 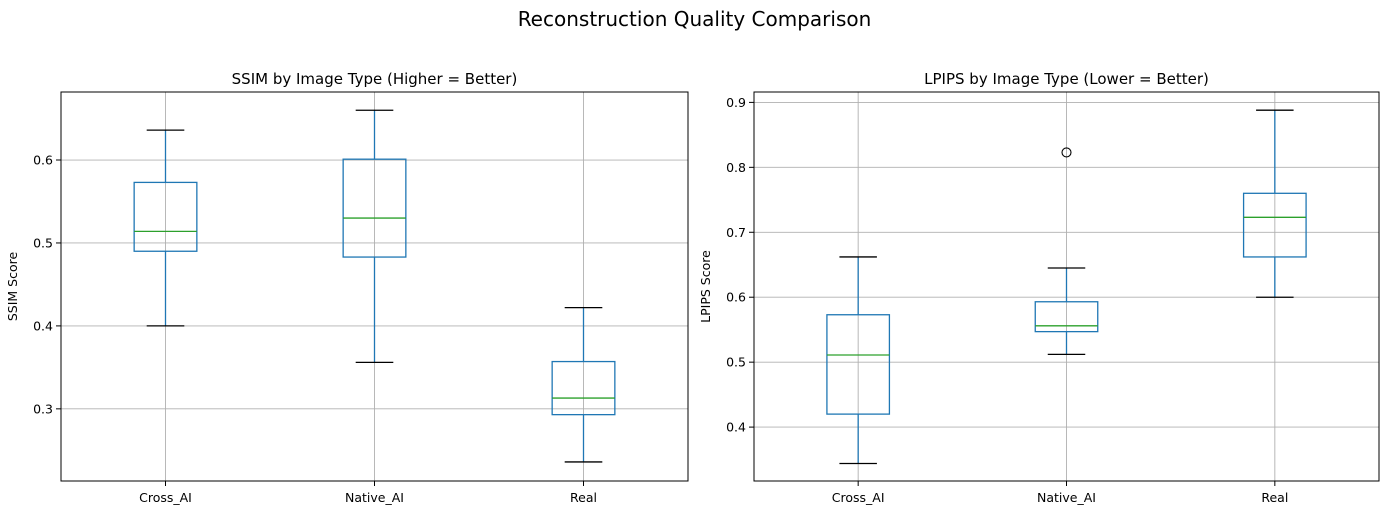 I want to click on y-tick-label: 0.7, so click(x=736, y=232).